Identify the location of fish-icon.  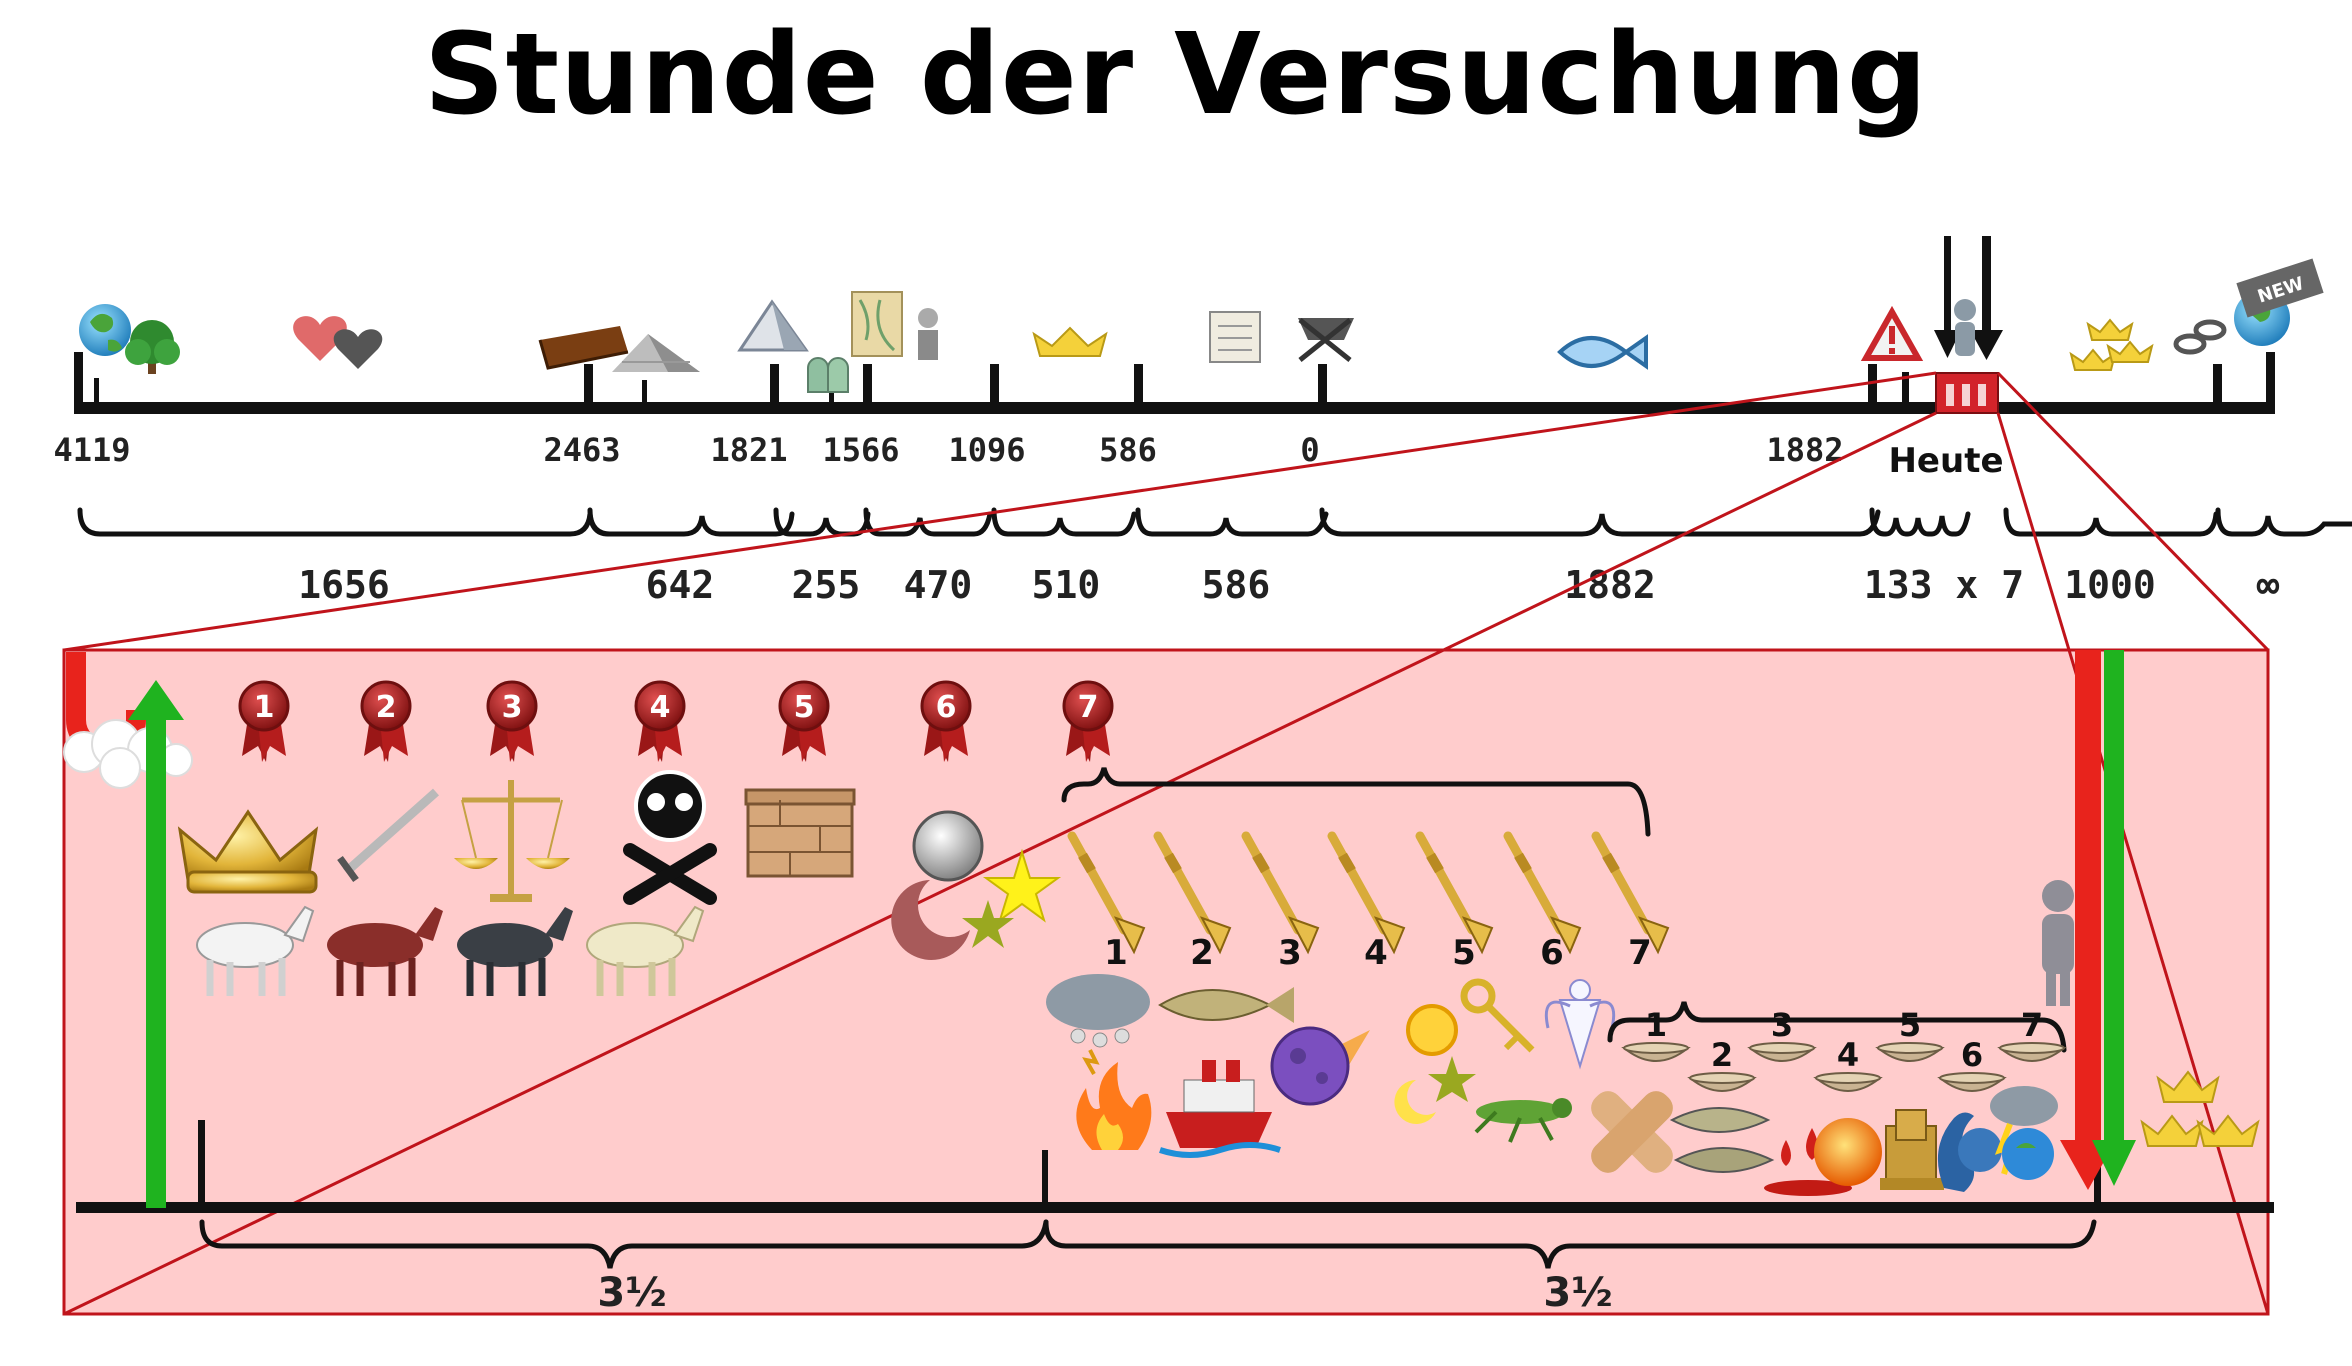
(1226, 1005).